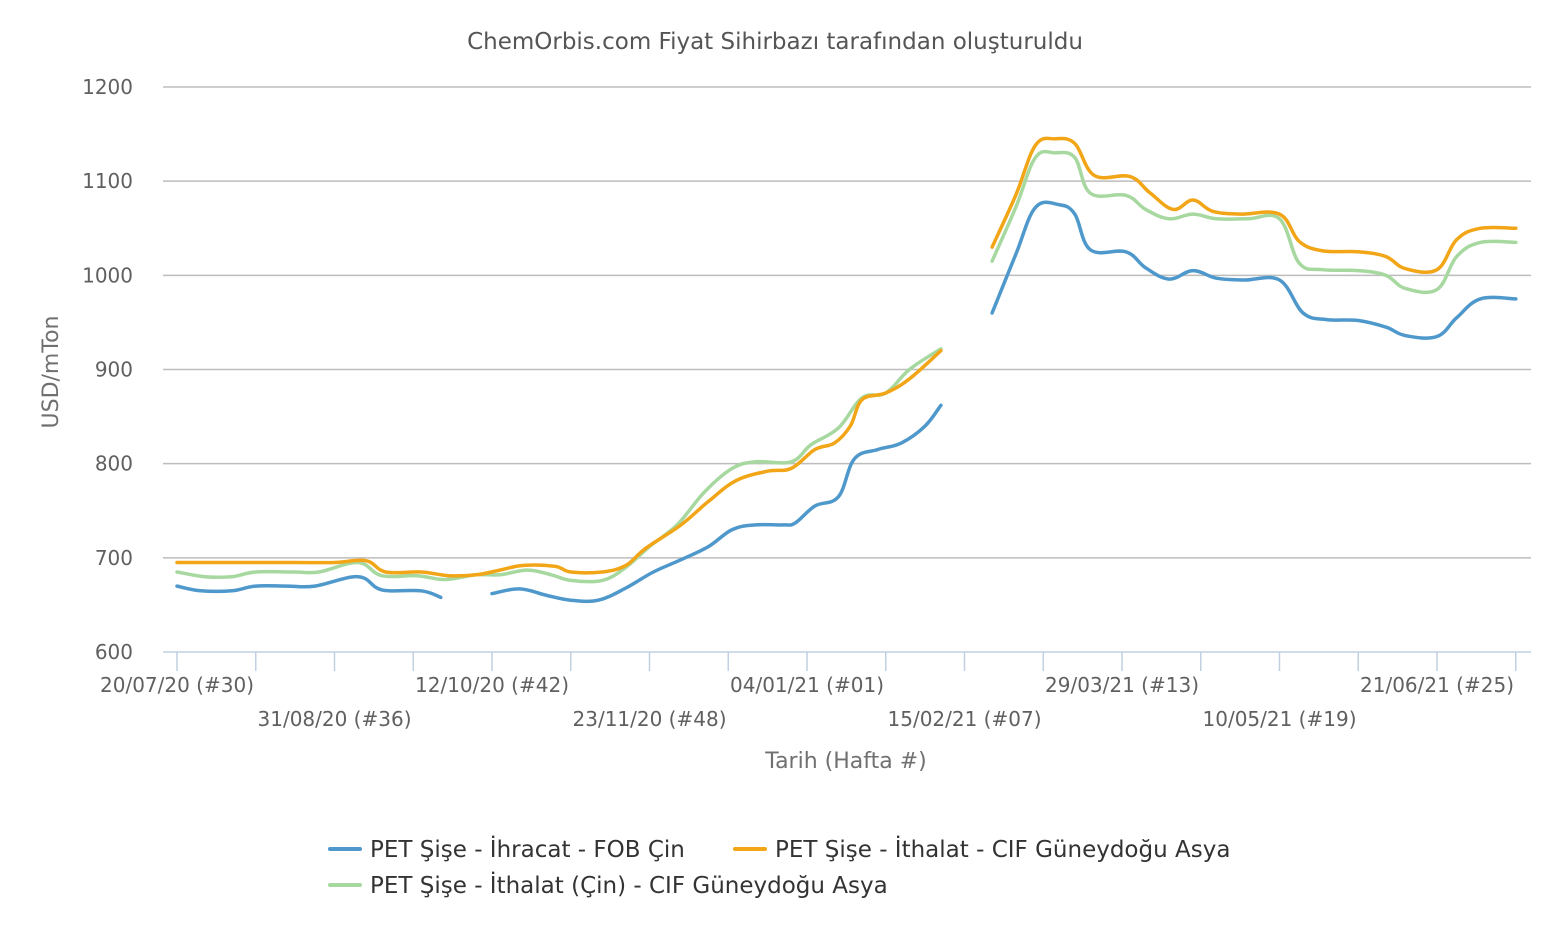 The image size is (1552, 930). I want to click on y-tick-label: 900, so click(114, 370).